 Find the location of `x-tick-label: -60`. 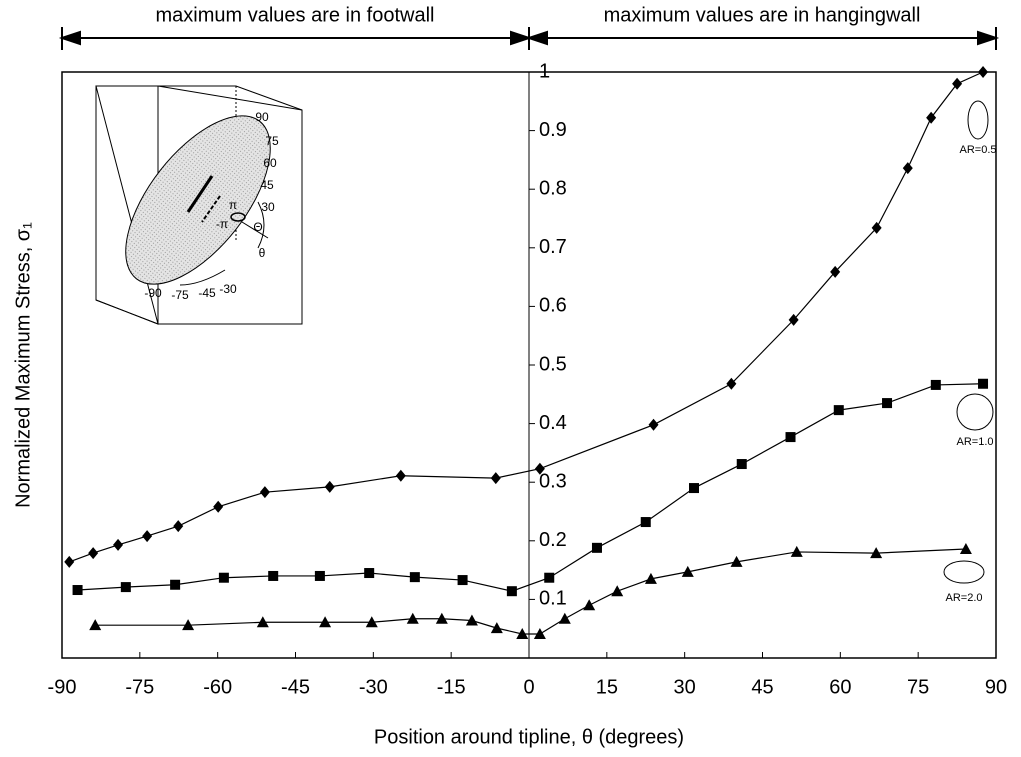

x-tick-label: -60 is located at coordinates (217, 687).